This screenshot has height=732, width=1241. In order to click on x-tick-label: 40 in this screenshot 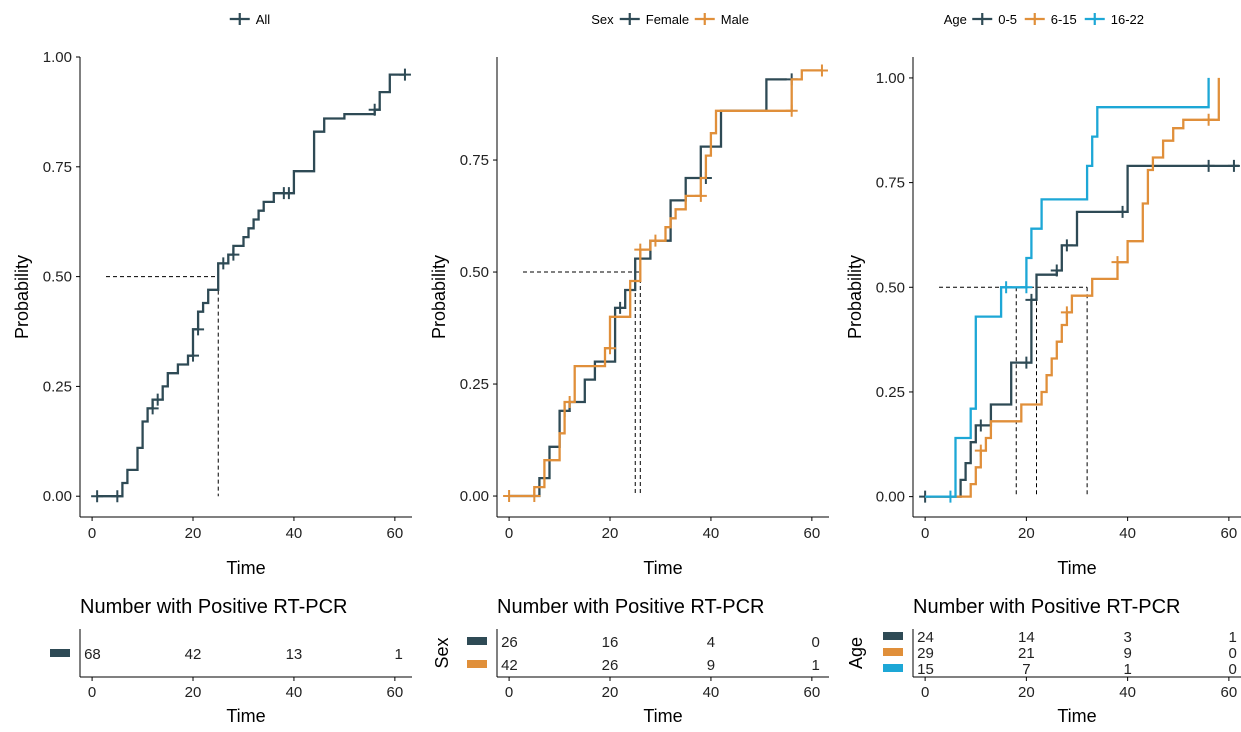, I will do `click(711, 533)`.